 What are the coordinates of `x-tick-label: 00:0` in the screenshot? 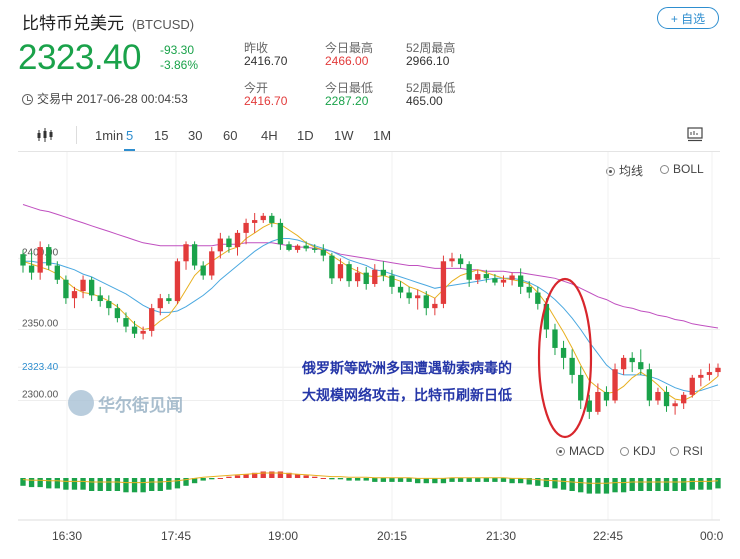 It's located at (712, 536).